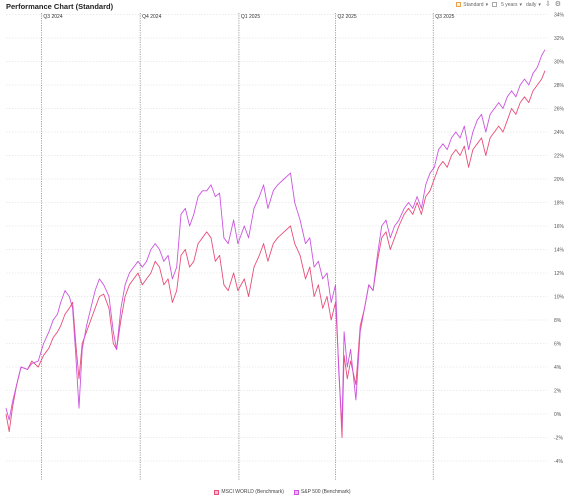 The image size is (565, 500). What do you see at coordinates (521, 4) in the screenshot?
I see `chevron-down-icon: ▾` at bounding box center [521, 4].